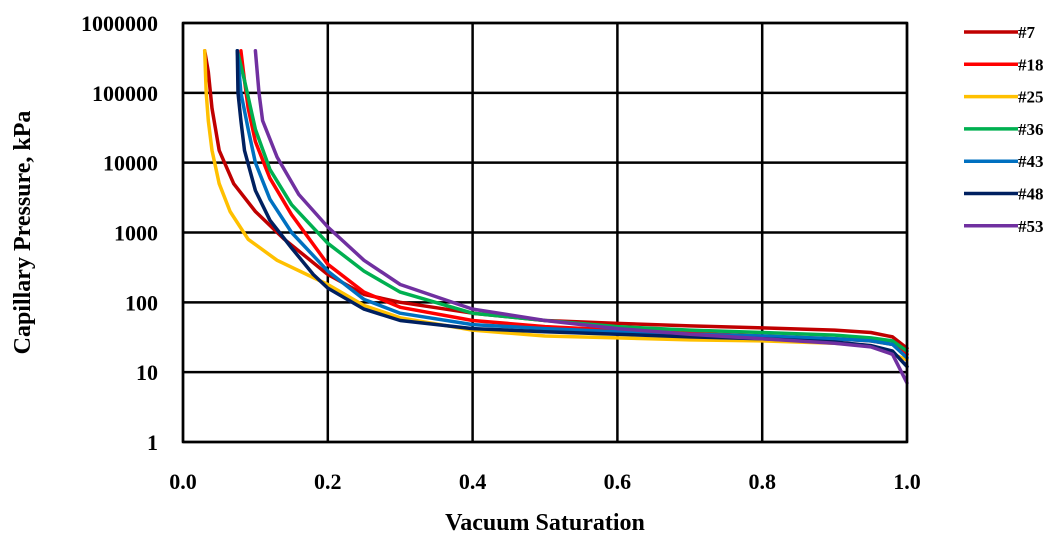 The height and width of the screenshot is (539, 1063). Describe the element at coordinates (907, 481) in the screenshot. I see `x-tick-label: 1.0` at that location.